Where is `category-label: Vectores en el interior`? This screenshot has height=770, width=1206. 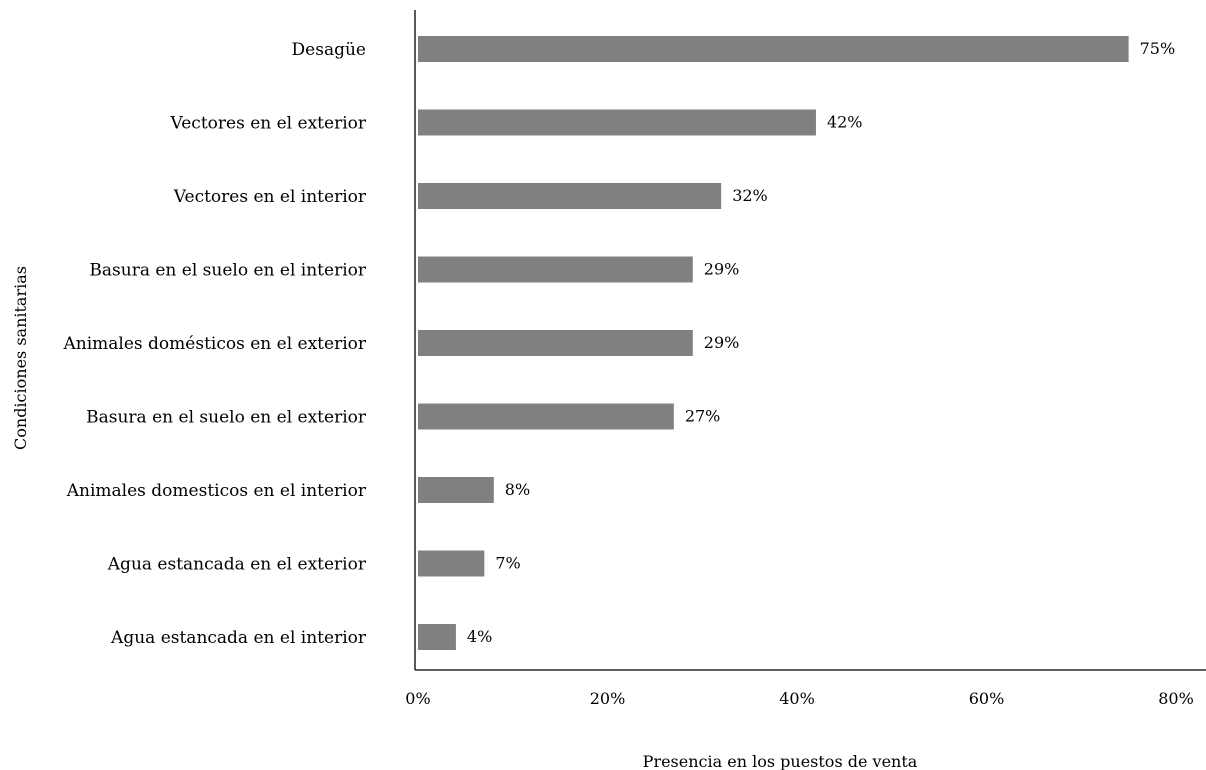 category-label: Vectores en el interior is located at coordinates (270, 197).